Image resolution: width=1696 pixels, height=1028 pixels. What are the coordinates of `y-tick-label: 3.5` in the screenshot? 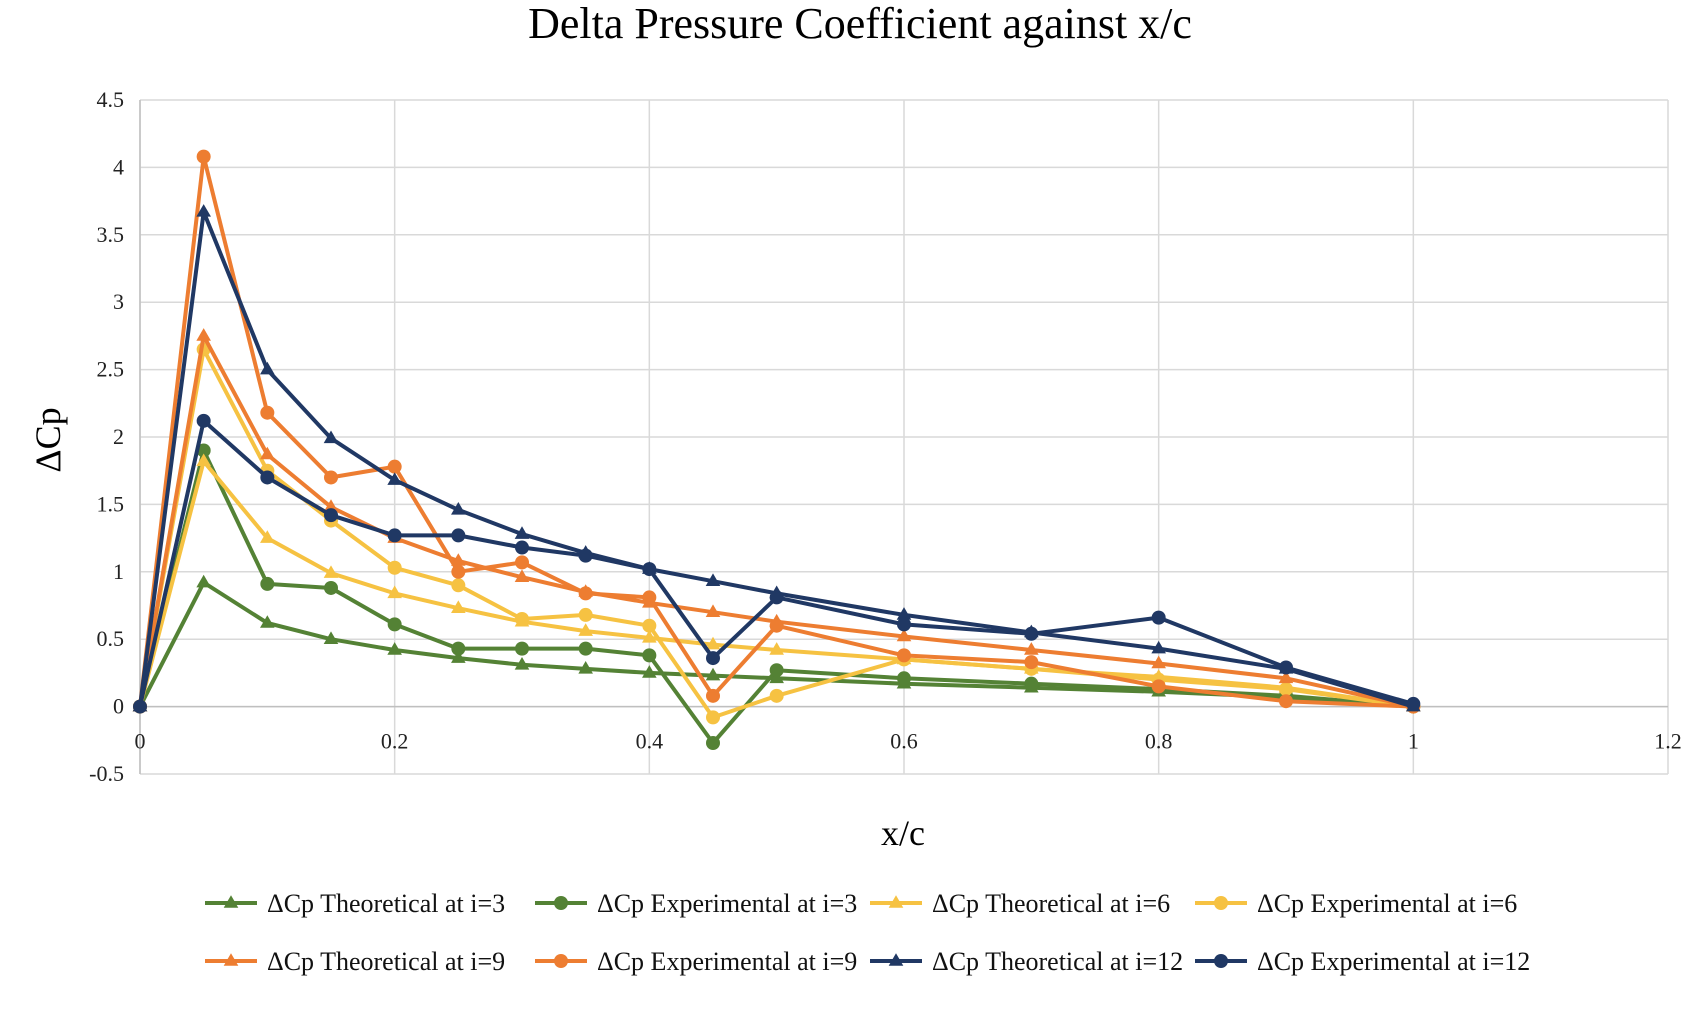 It's located at (111, 234).